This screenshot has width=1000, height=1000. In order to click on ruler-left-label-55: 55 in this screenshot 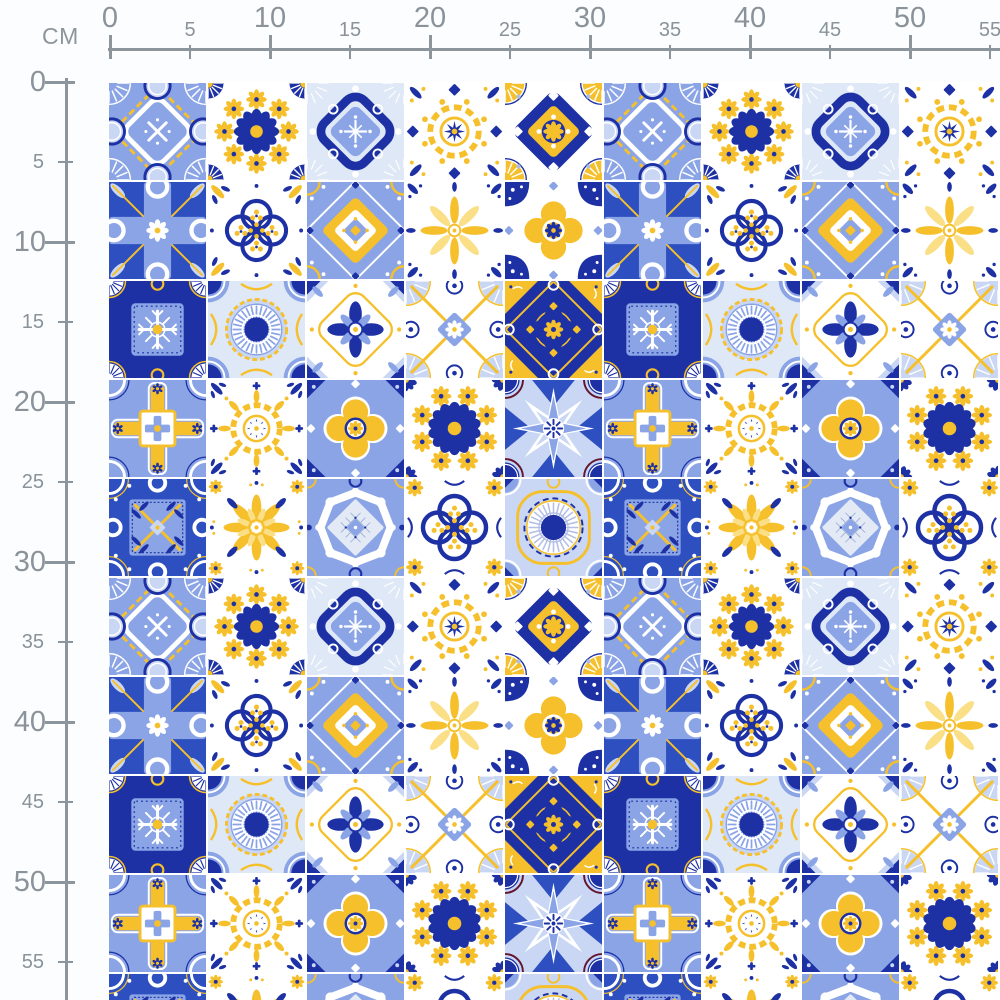, I will do `click(32, 962)`.